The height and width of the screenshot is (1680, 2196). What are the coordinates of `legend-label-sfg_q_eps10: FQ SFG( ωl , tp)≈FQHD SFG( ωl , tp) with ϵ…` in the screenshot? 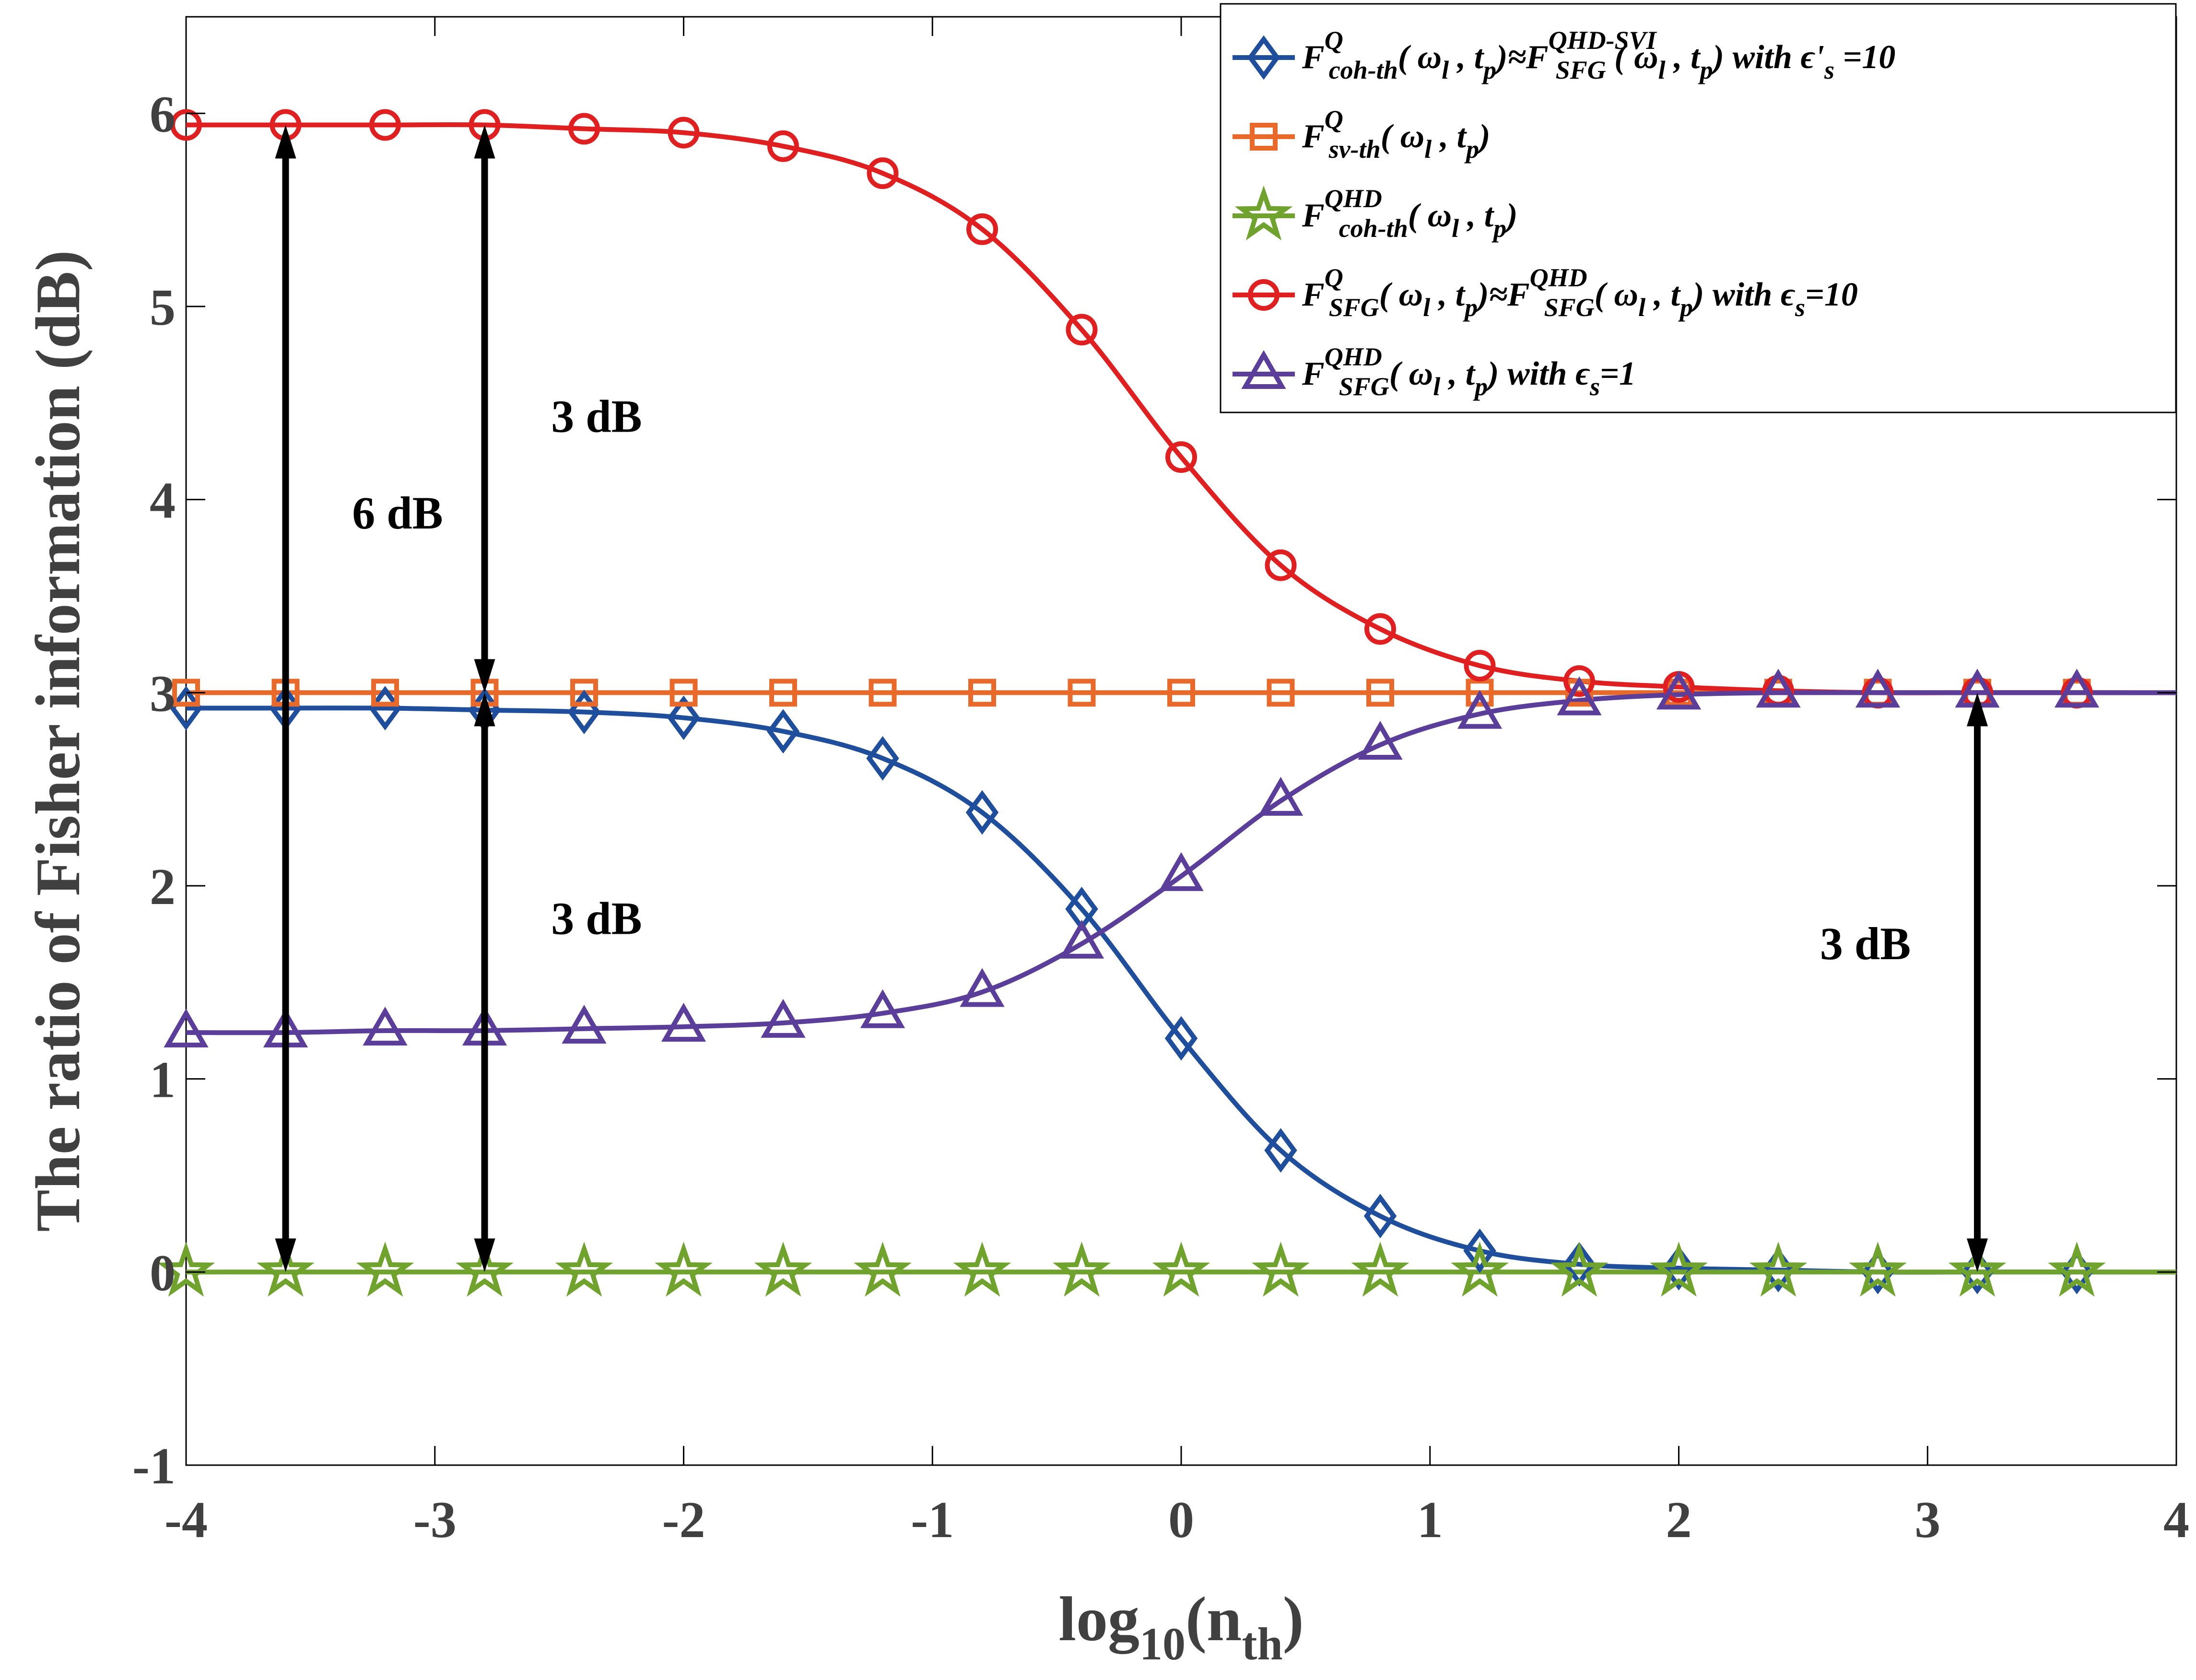 It's located at (1580, 292).